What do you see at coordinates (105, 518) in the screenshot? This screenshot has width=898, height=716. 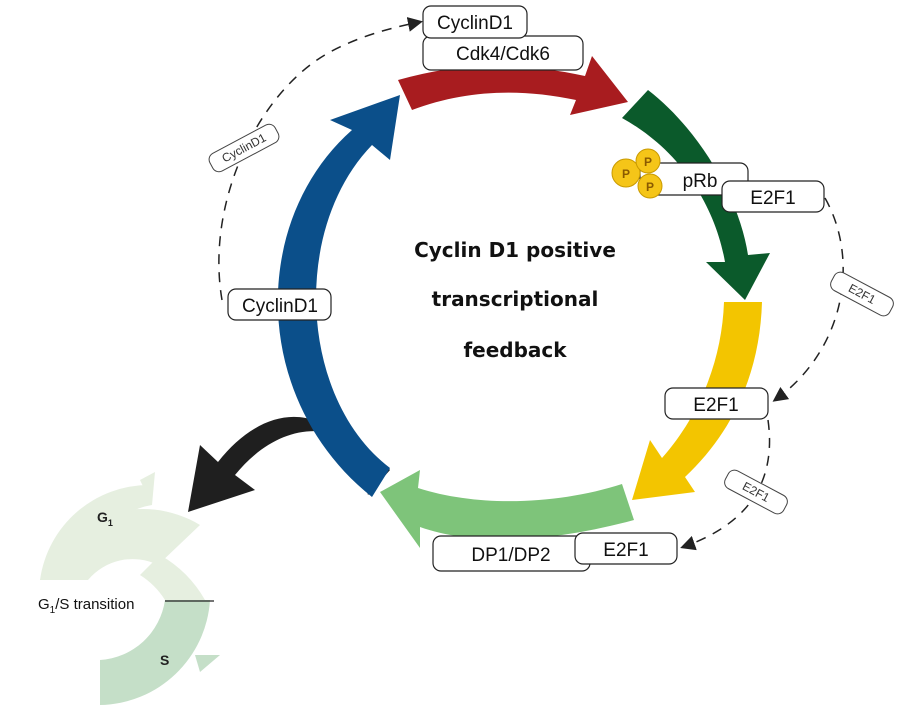 I see `g1-label: G1` at bounding box center [105, 518].